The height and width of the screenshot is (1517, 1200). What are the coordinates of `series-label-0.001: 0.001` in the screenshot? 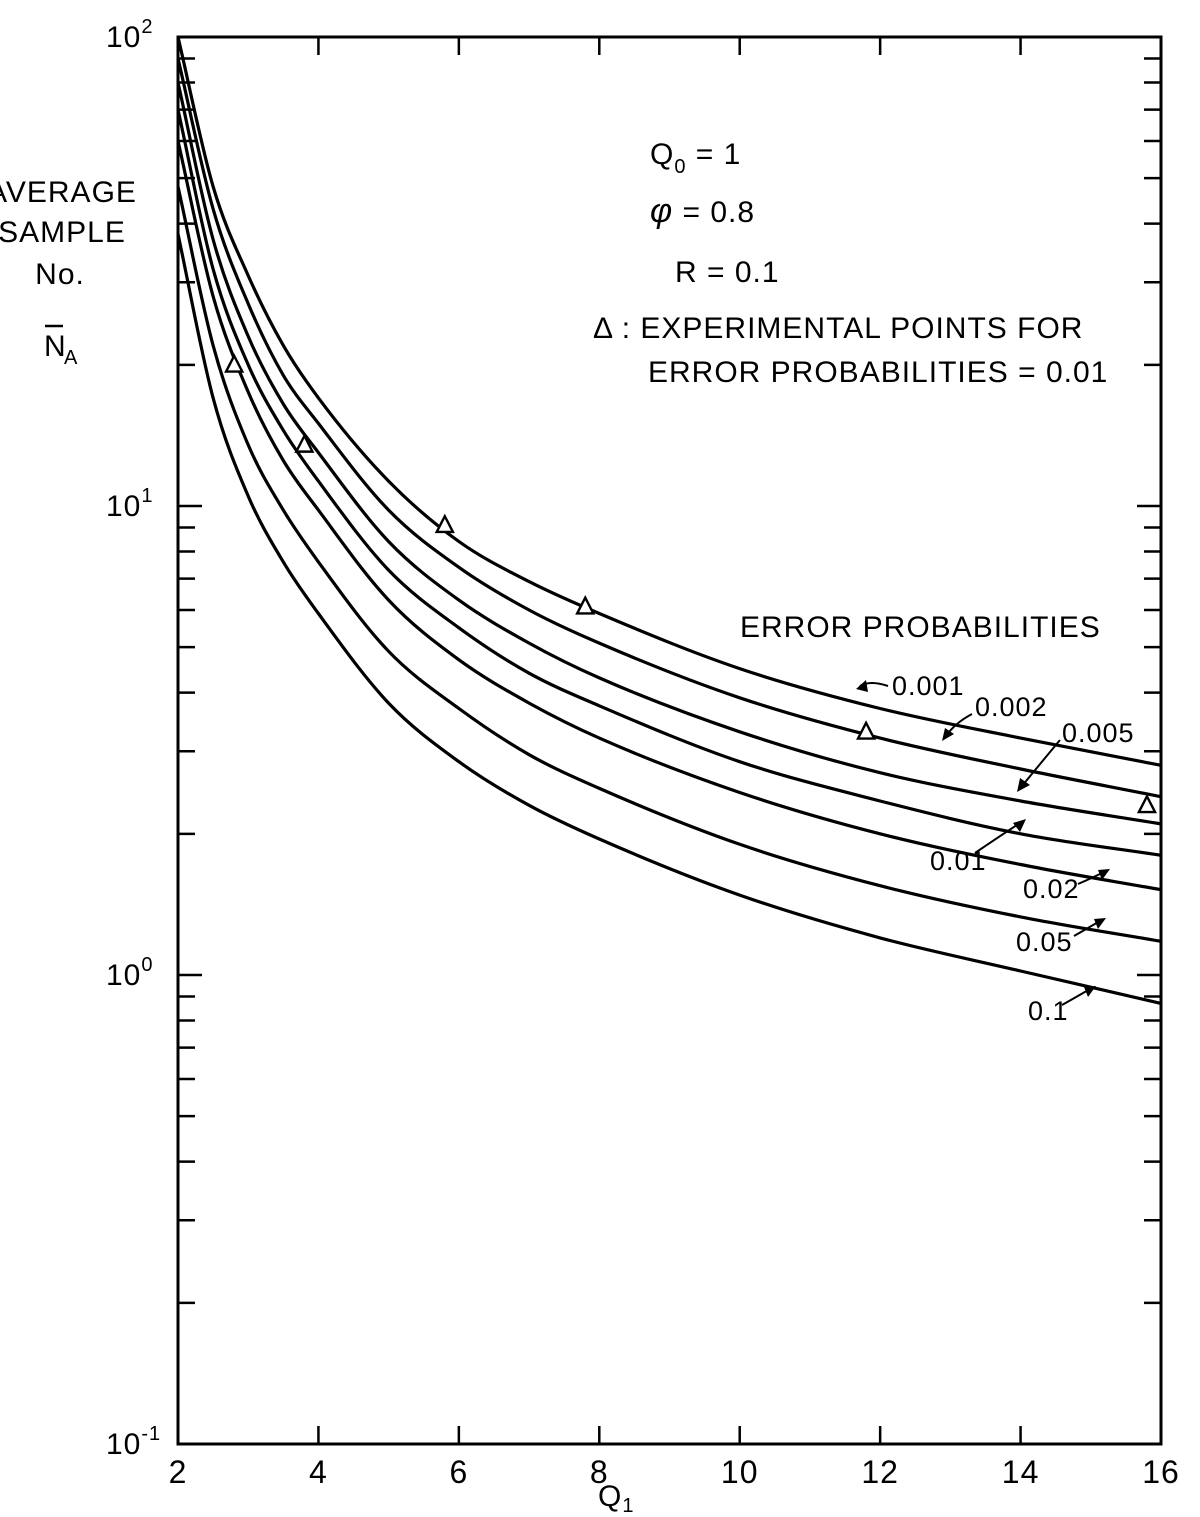 It's located at (910, 686).